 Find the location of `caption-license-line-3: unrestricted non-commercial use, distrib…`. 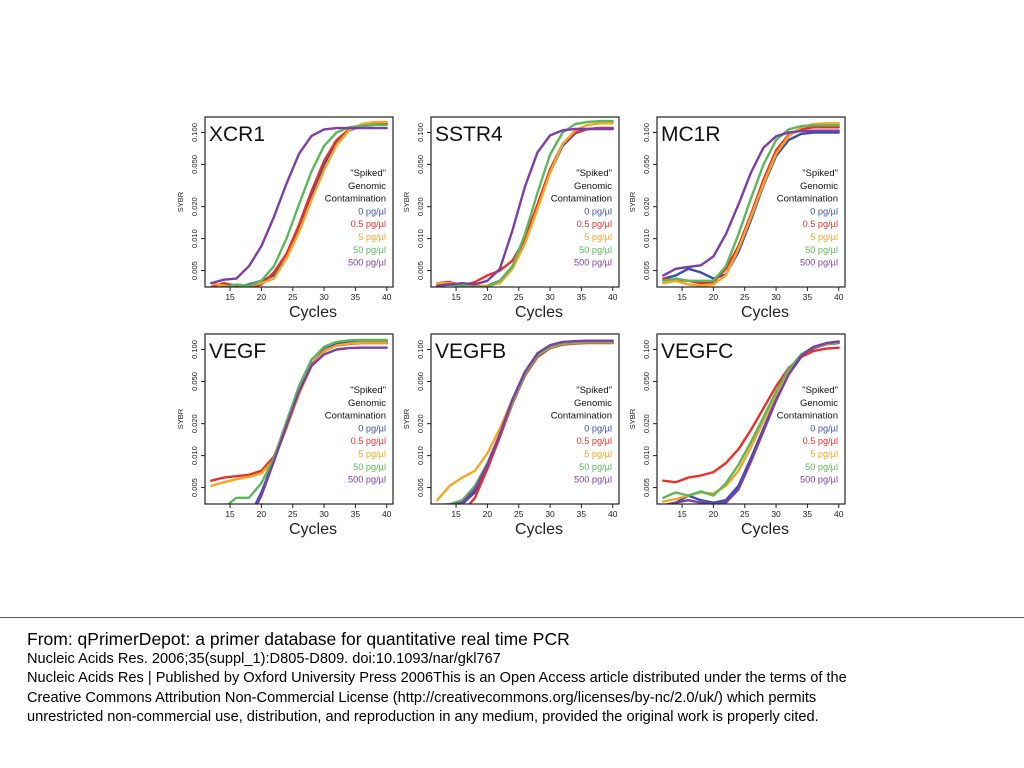

caption-license-line-3: unrestricted non-commercial use, distrib… is located at coordinates (423, 717).